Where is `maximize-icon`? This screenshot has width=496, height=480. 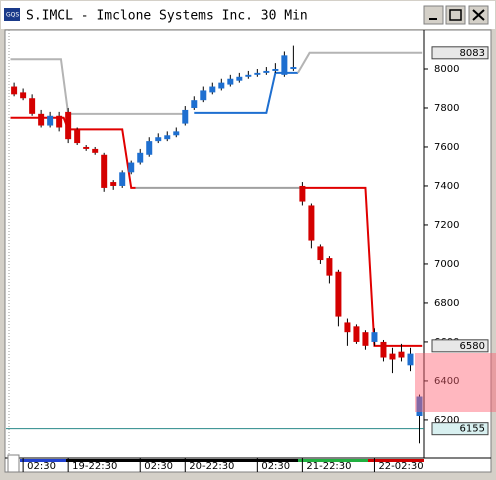
maximize-icon is located at coordinates (455, 15).